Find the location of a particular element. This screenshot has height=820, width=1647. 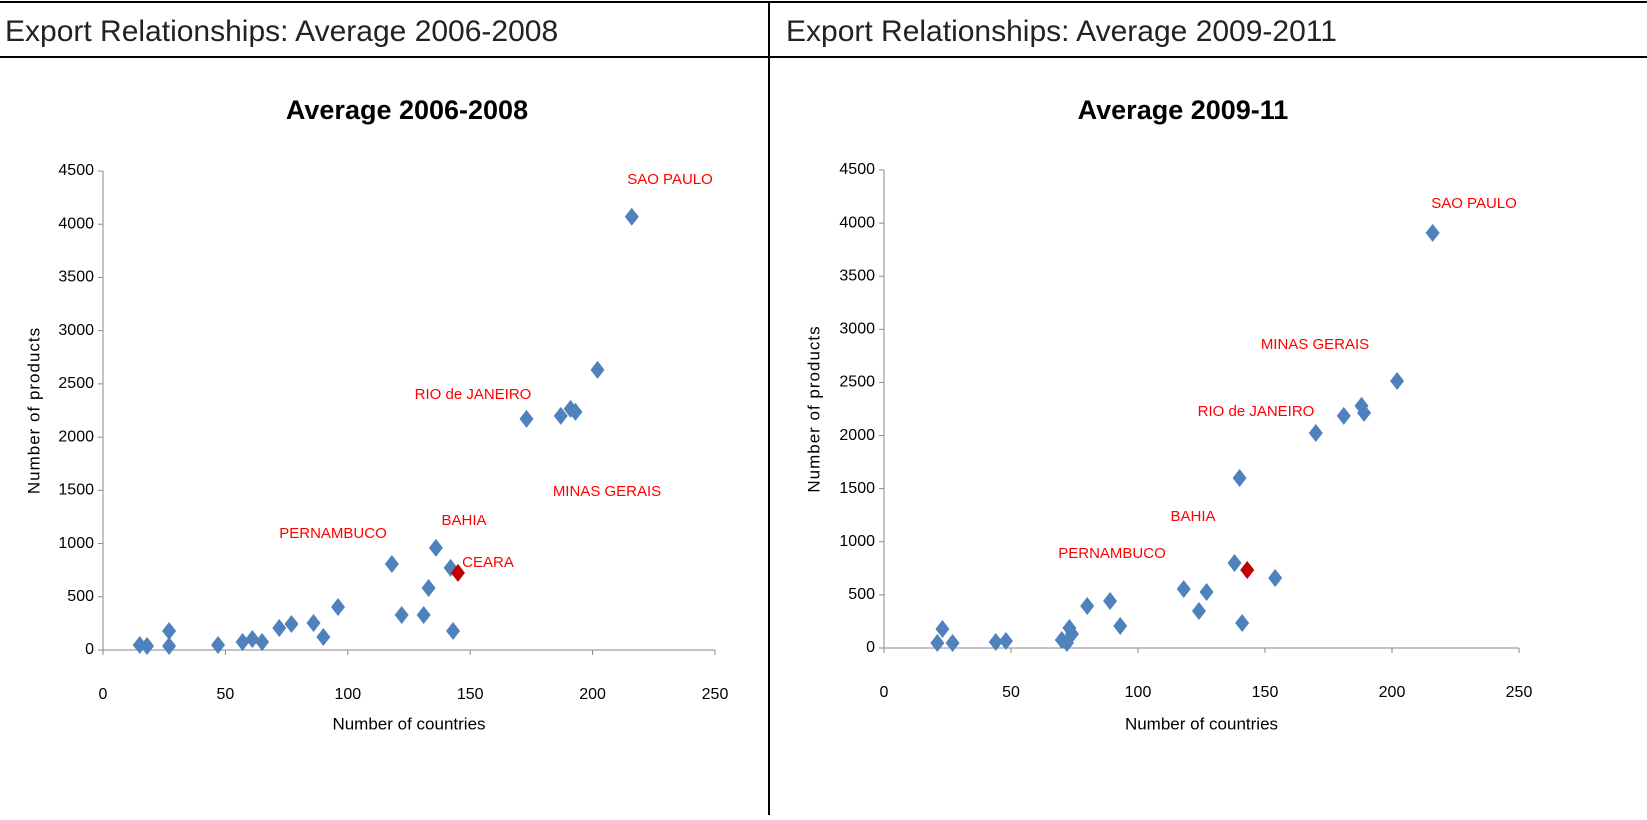

chart-title: Average 2006-2008 is located at coordinates (407, 110).